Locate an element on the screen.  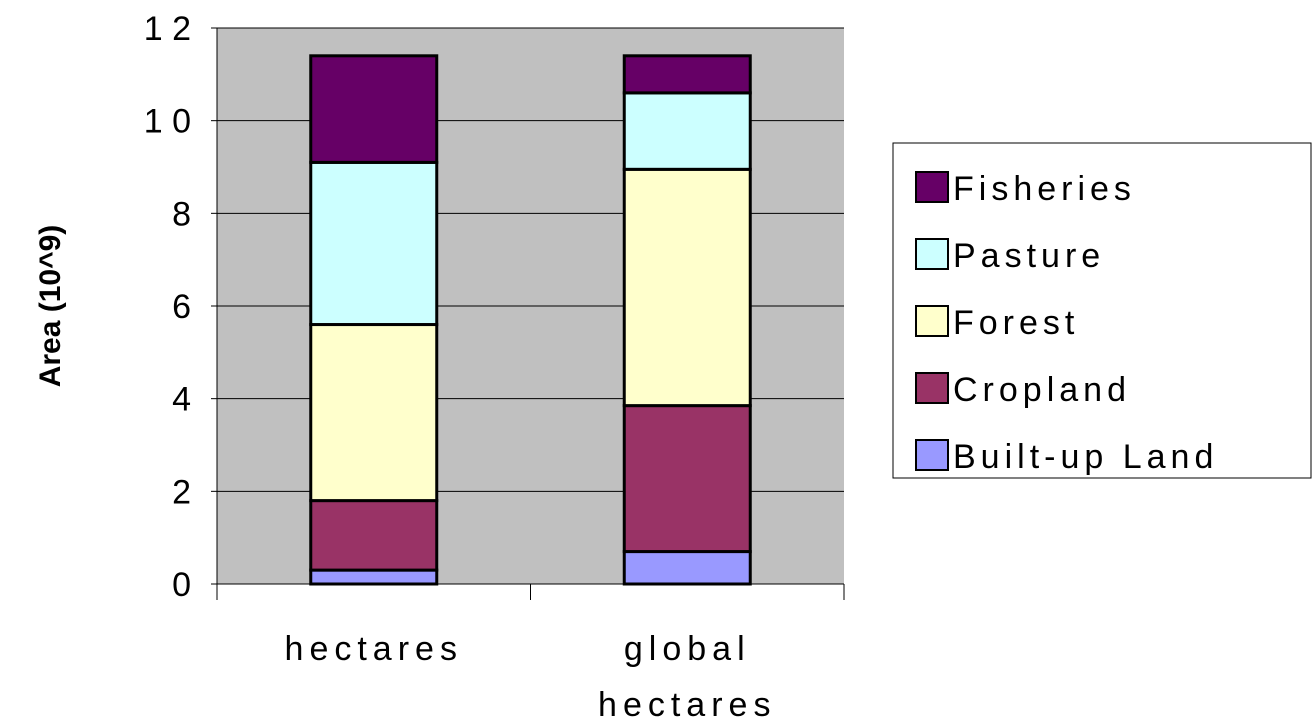
legend-box is located at coordinates (1102, 310).